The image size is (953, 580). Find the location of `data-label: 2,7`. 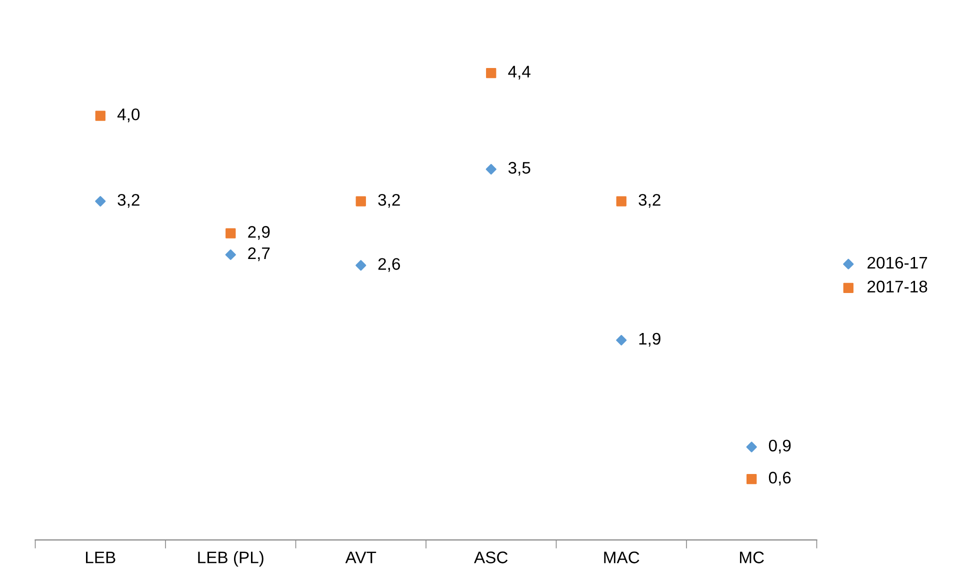

data-label: 2,7 is located at coordinates (259, 254).